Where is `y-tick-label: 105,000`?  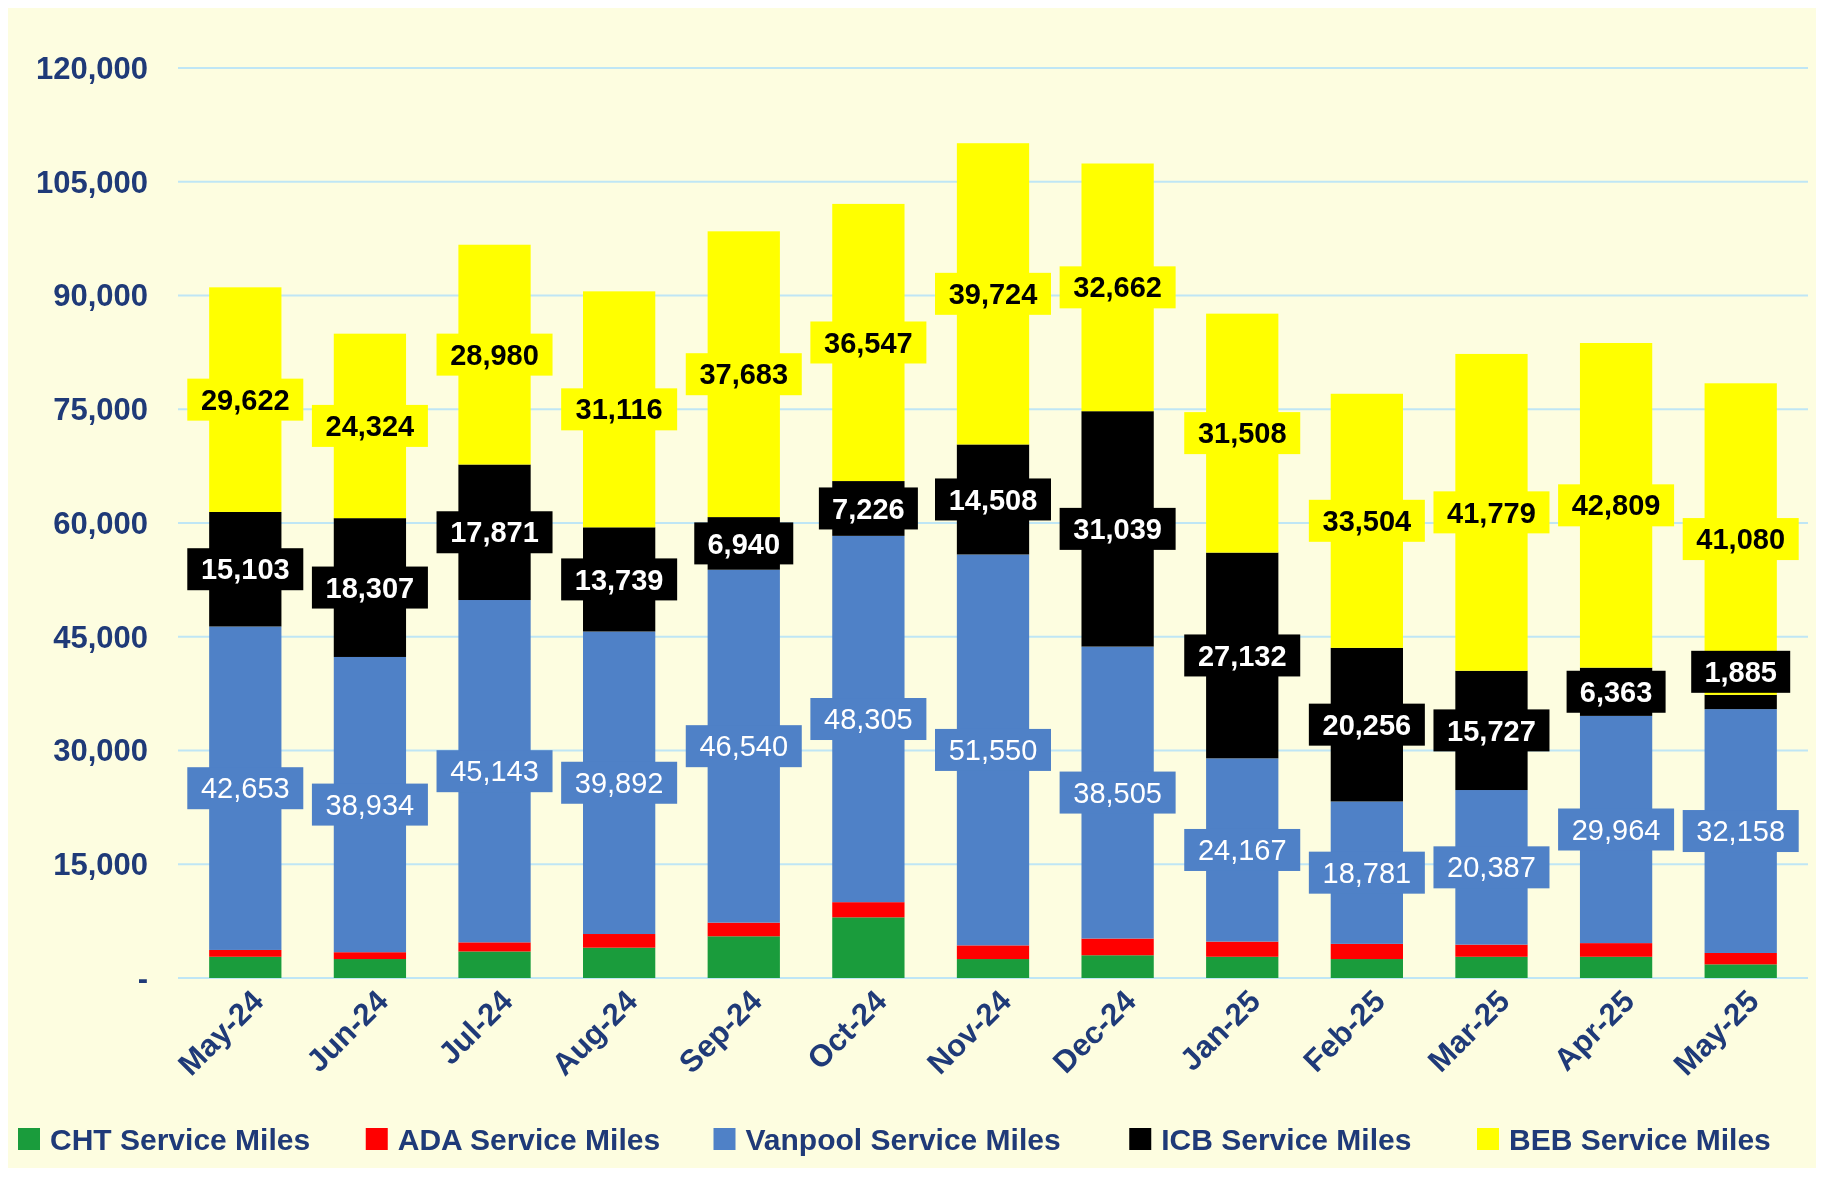 y-tick-label: 105,000 is located at coordinates (91, 182).